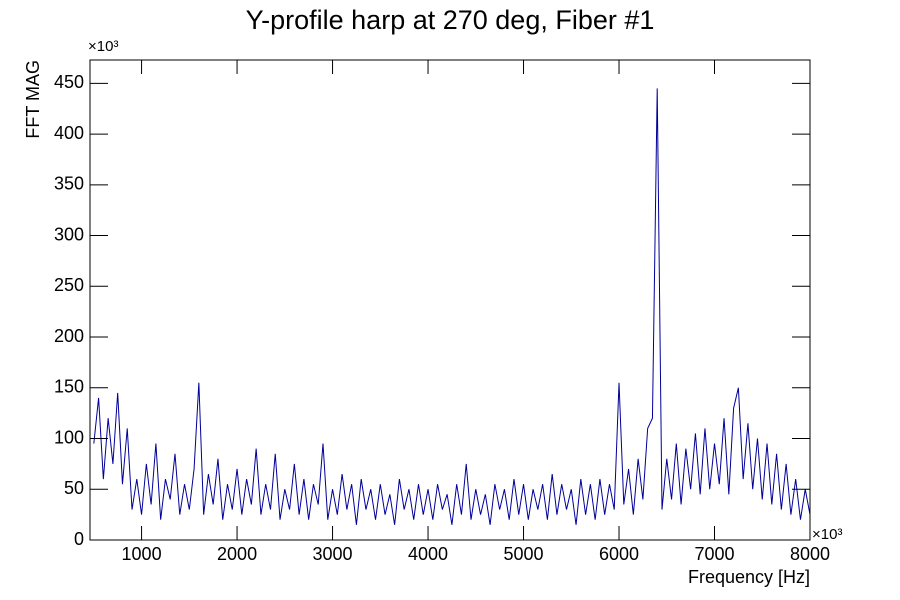 Image resolution: width=900 pixels, height=600 pixels. I want to click on y-tick-label: 450, so click(69, 82).